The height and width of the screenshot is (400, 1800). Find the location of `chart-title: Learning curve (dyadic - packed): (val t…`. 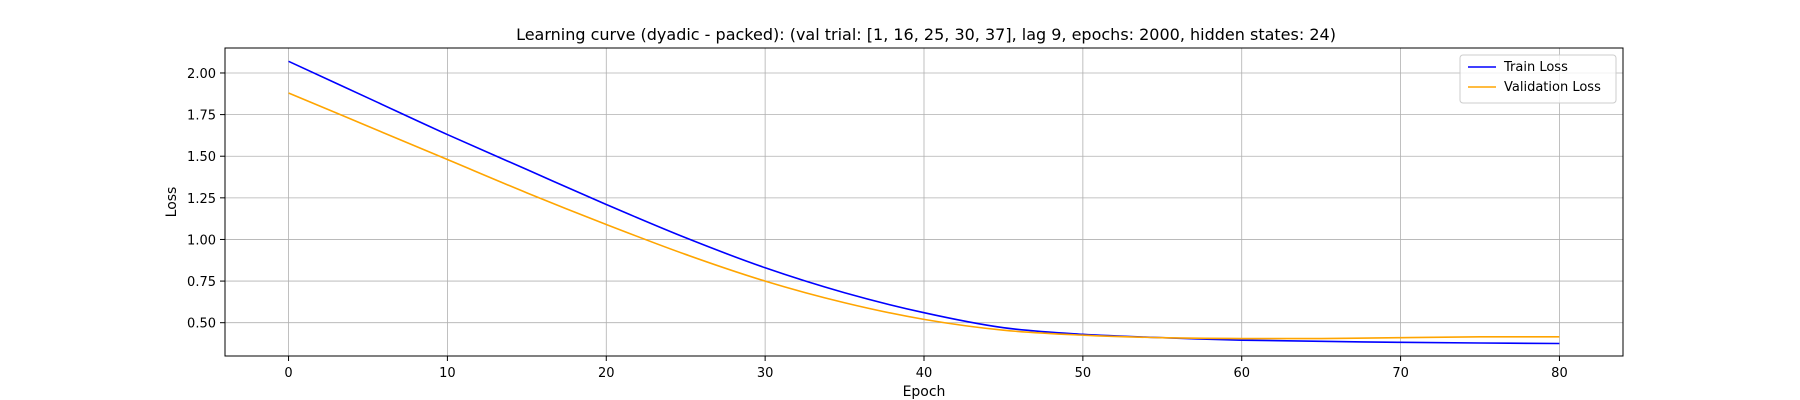

chart-title: Learning curve (dyadic - packed): (val t… is located at coordinates (926, 34).